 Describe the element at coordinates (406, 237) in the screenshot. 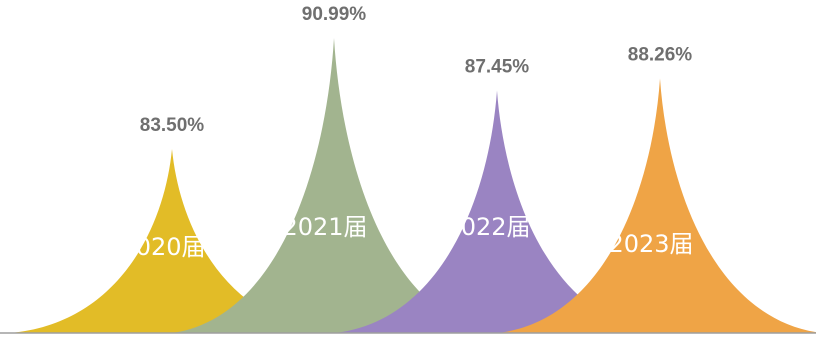

I see `category-labels-group: 2020届 2021届 2022届 2023届` at that location.